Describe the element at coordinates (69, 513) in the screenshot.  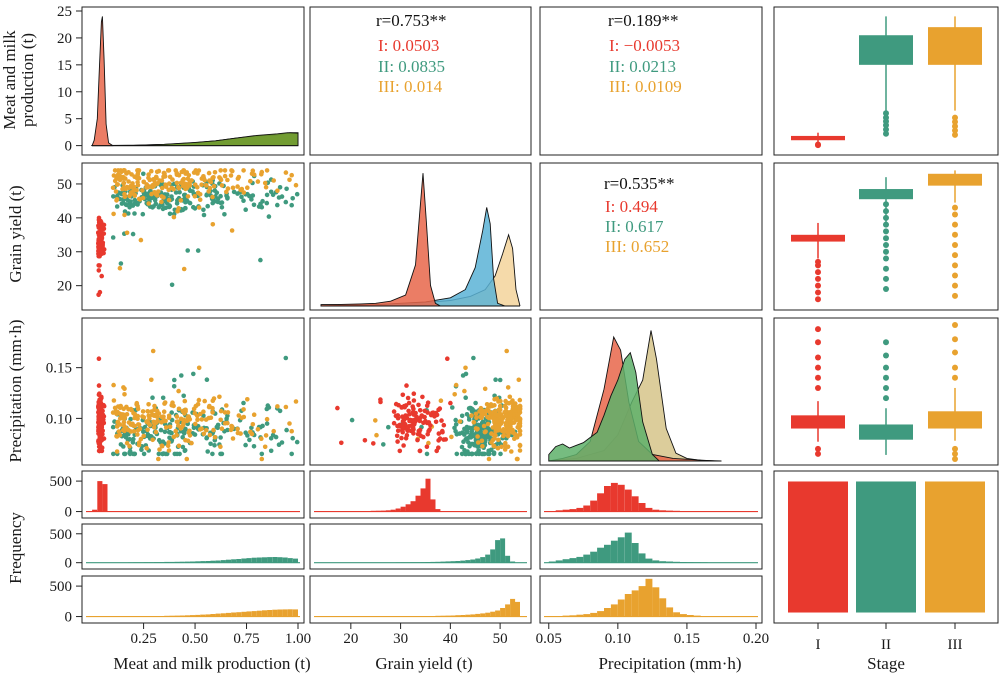
I see `y-frequency-0-tick-label: 0` at that location.